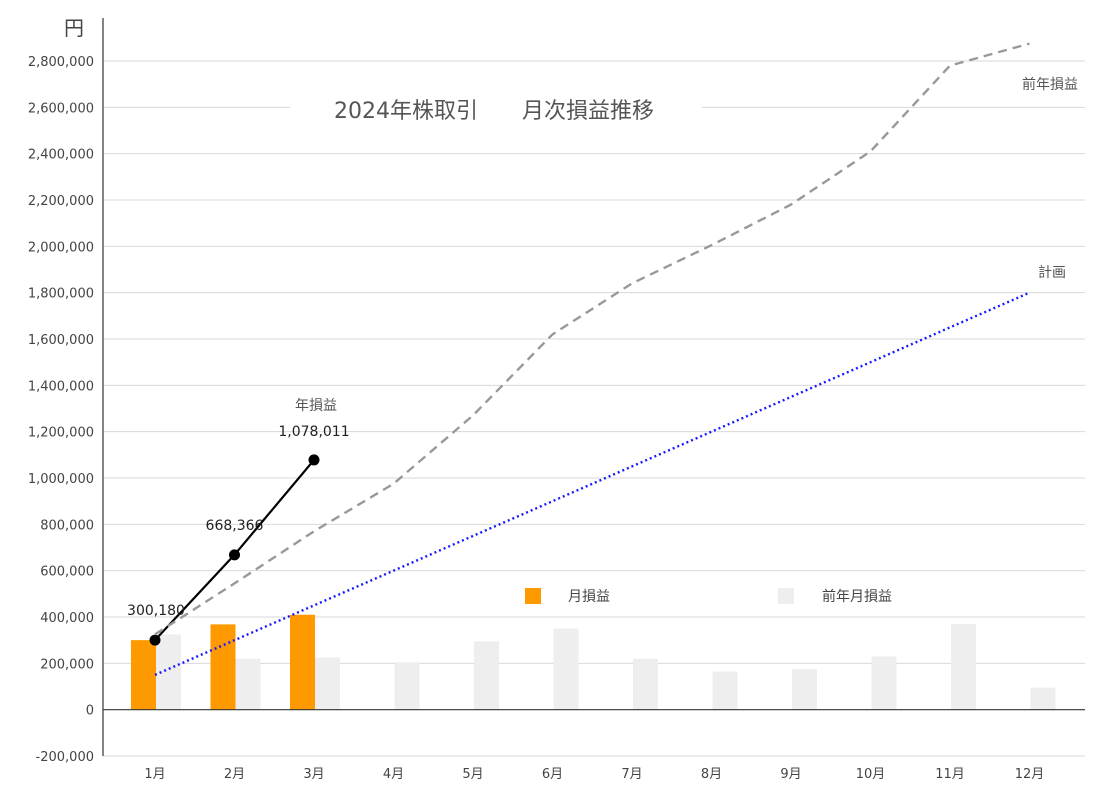 The image size is (1118, 799). I want to click on y-tick-label: 600,000, so click(67, 572).